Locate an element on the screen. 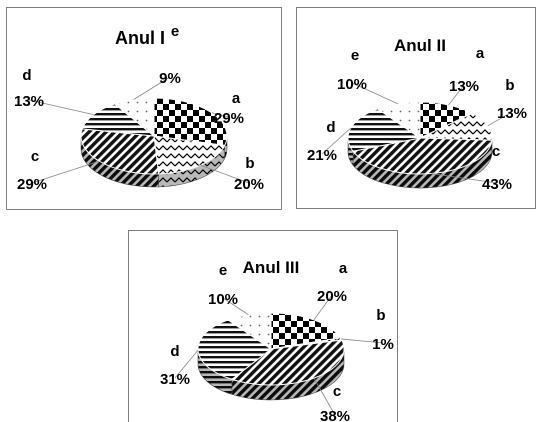  chart-title: Anul II is located at coordinates (420, 45).